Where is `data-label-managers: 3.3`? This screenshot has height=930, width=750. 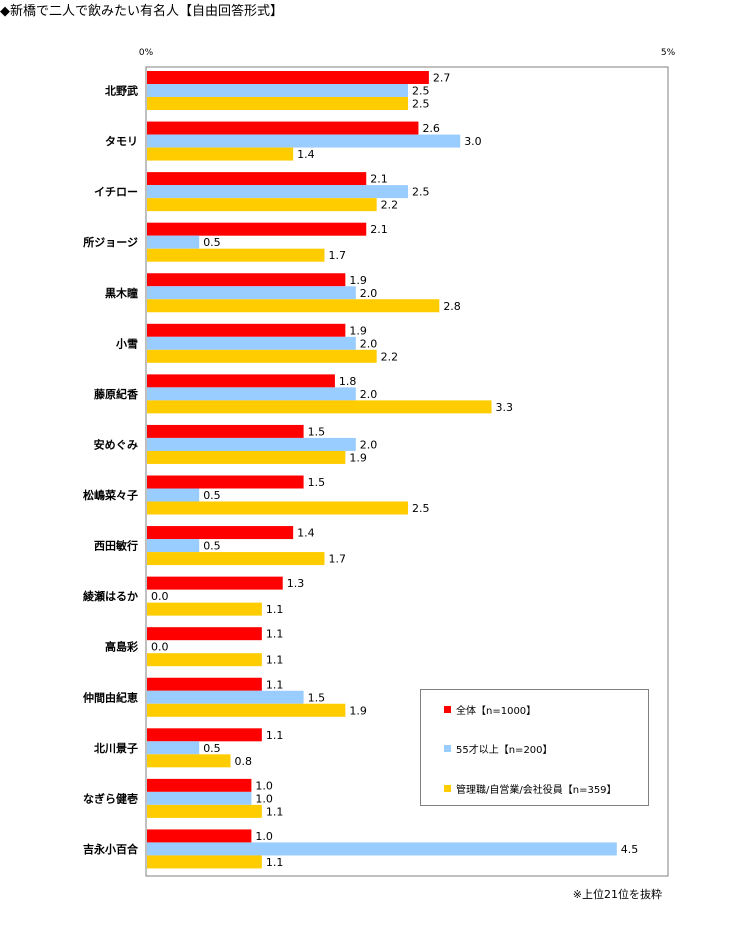 data-label-managers: 3.3 is located at coordinates (505, 407).